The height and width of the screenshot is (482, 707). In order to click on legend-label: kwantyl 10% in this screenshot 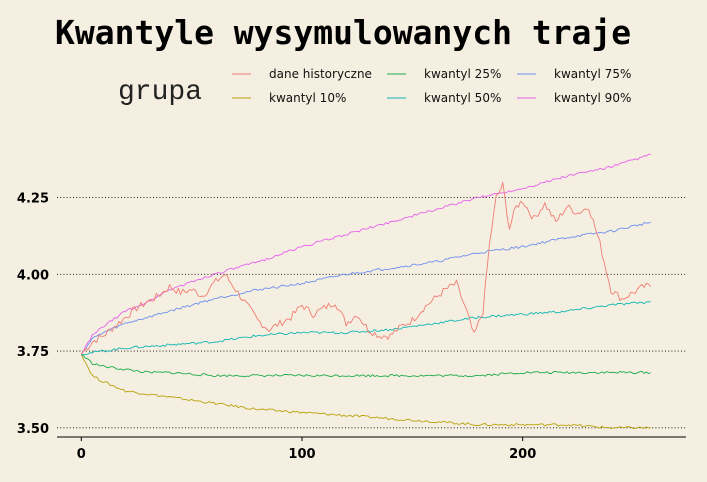, I will do `click(307, 98)`.